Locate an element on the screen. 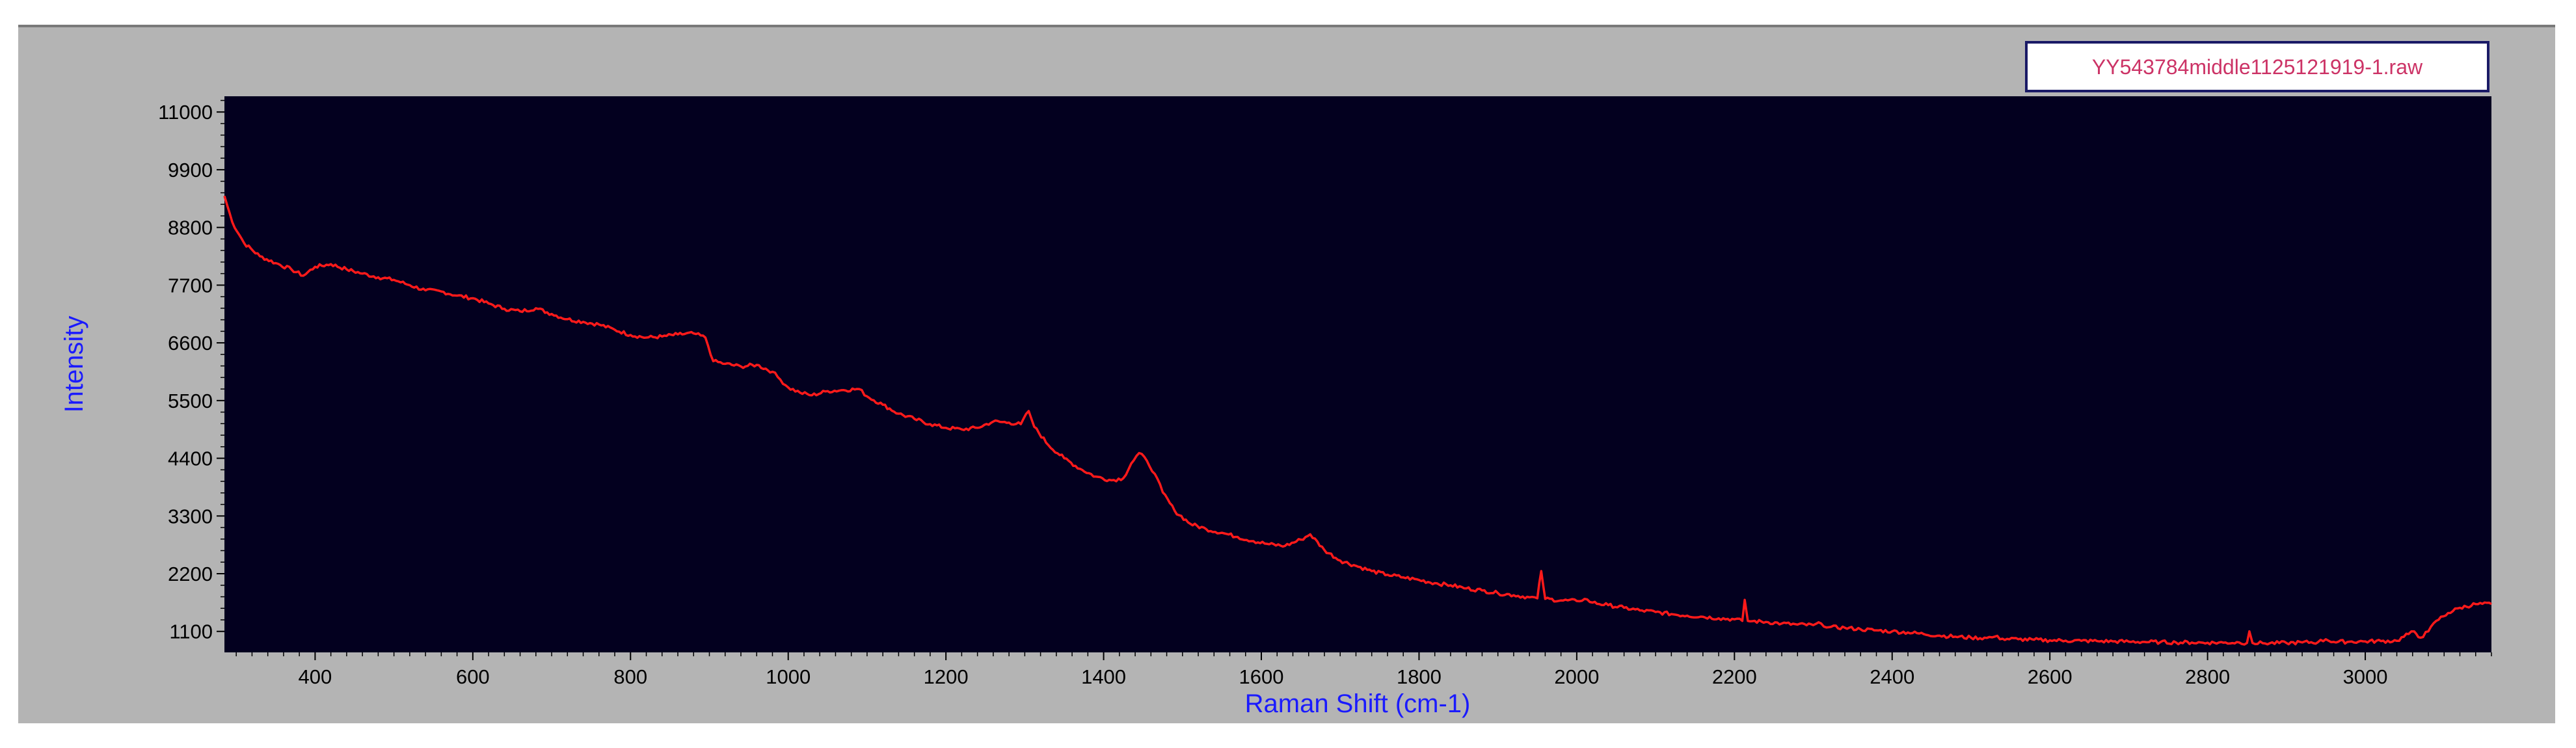  y-axis-title: Intensity is located at coordinates (74, 364).